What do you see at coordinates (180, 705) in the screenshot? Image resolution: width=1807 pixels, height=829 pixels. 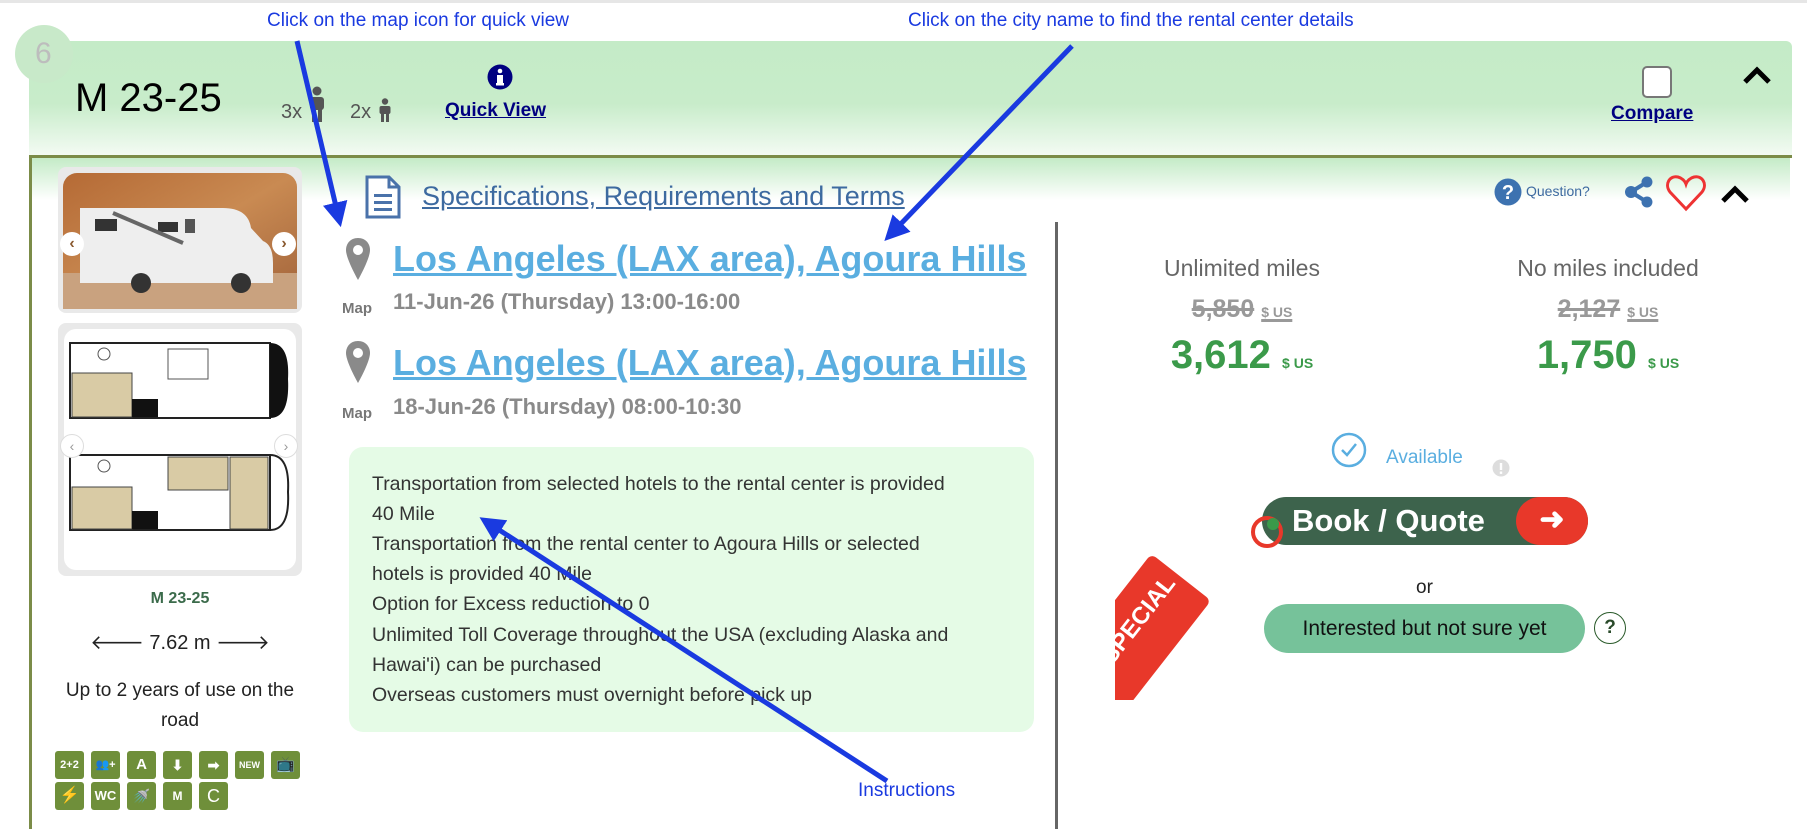 I see `vehicle-usage: Up to 2 years of use on the road` at bounding box center [180, 705].